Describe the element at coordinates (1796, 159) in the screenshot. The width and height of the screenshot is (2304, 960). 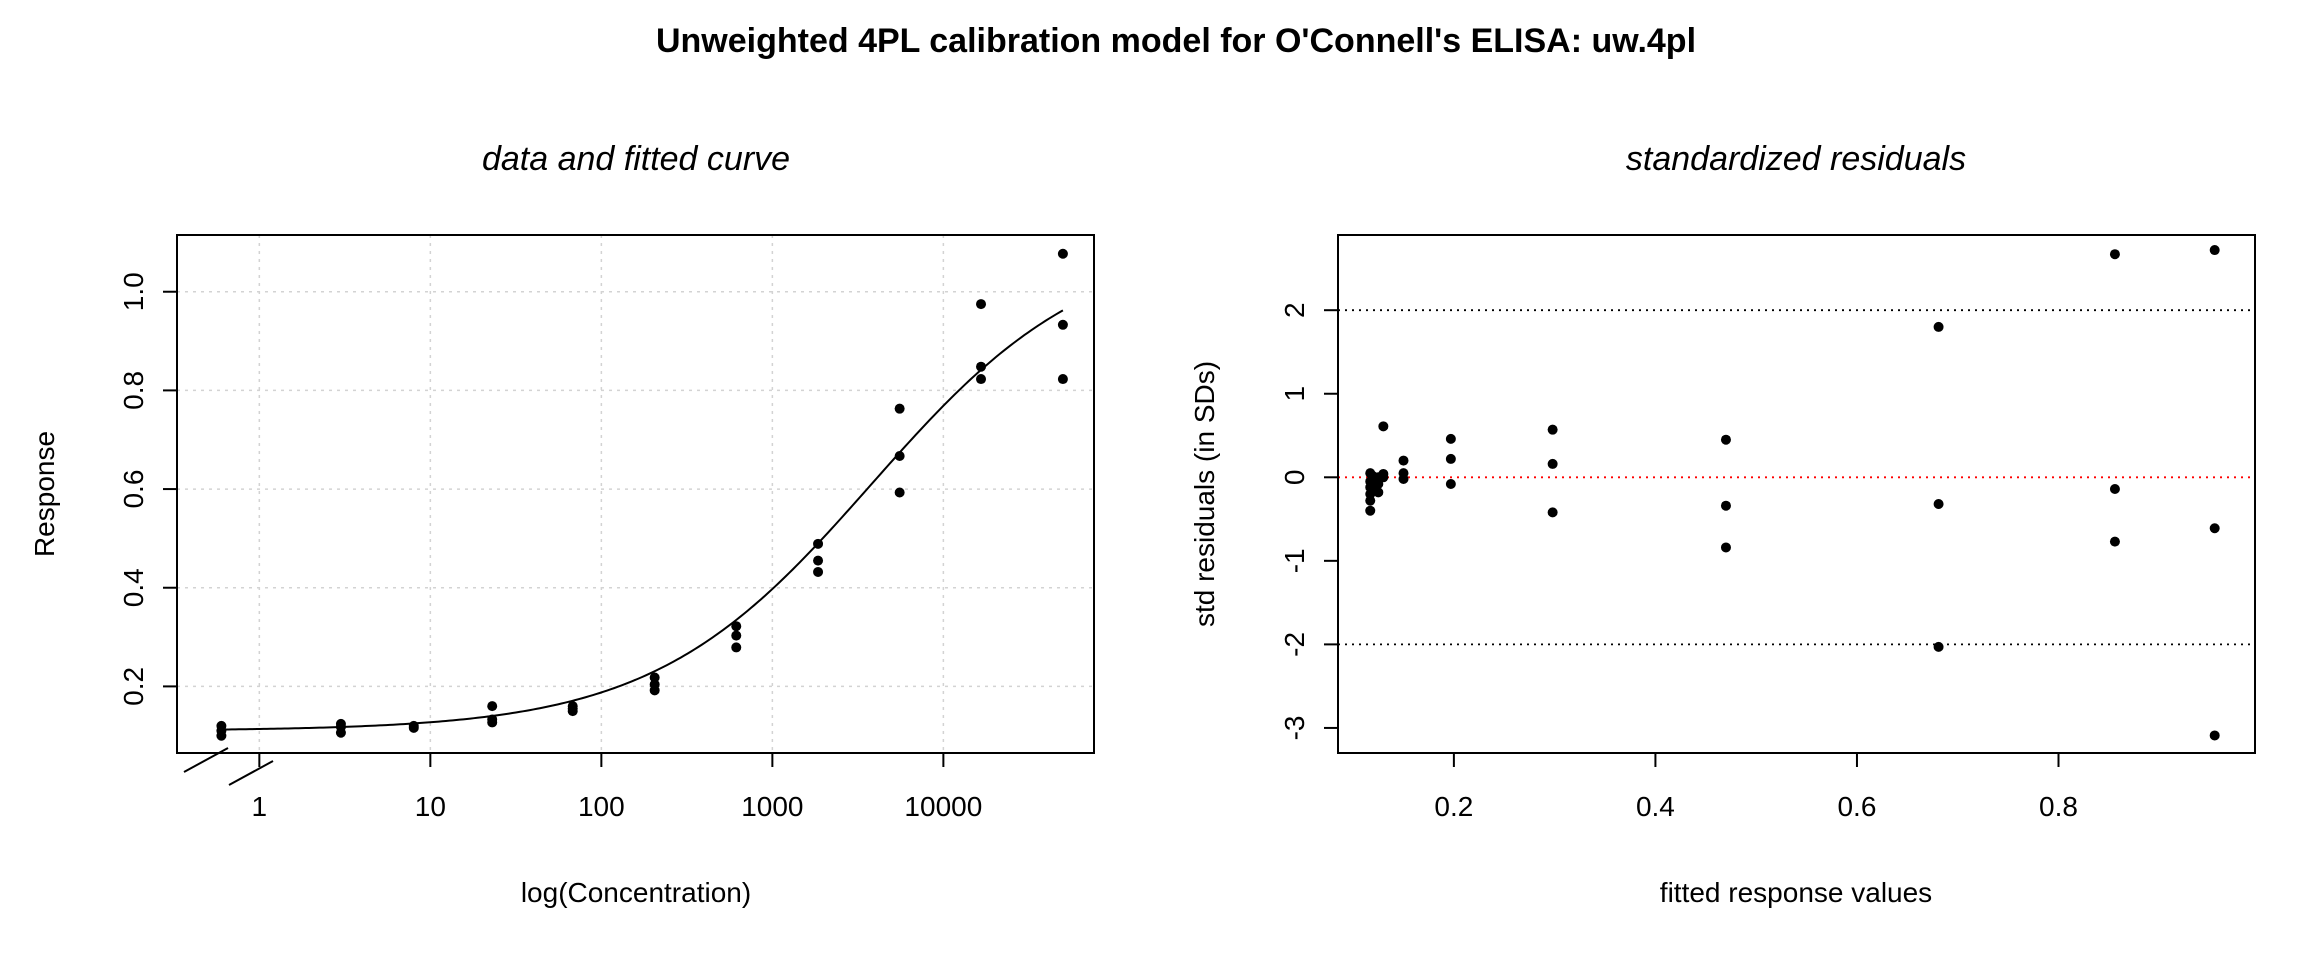
I see `residuals-panel-title: standardized residuals` at that location.